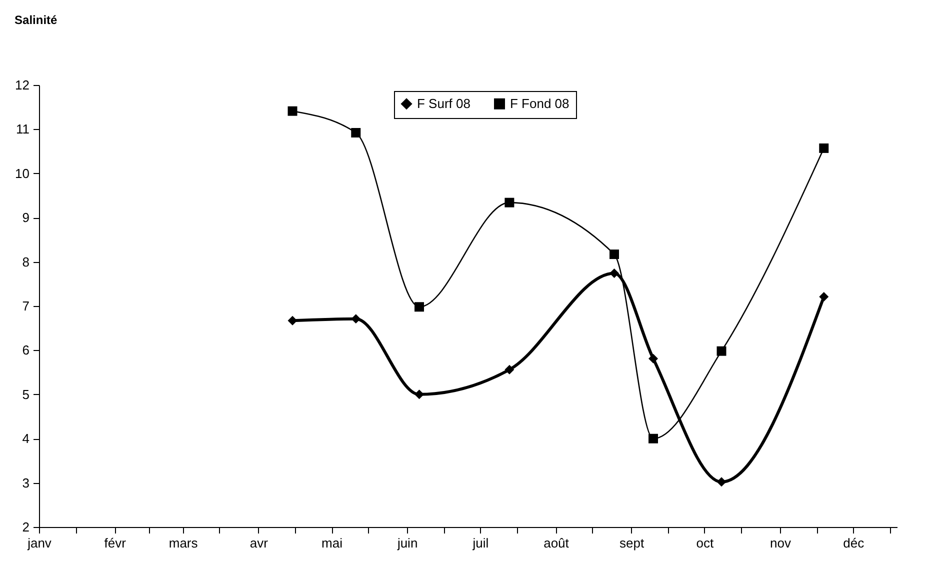 Image resolution: width=930 pixels, height=561 pixels. I want to click on y-tick-label: 9, so click(26, 218).